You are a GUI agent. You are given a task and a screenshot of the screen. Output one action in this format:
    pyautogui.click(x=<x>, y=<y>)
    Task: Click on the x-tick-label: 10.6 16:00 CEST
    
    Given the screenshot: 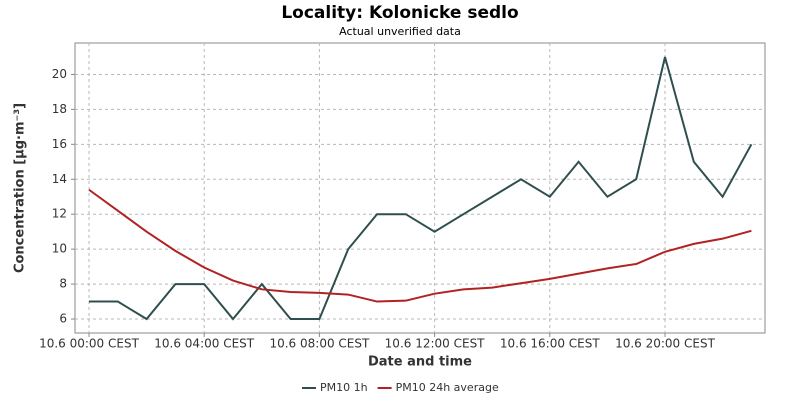 What is the action you would take?
    pyautogui.click(x=550, y=344)
    